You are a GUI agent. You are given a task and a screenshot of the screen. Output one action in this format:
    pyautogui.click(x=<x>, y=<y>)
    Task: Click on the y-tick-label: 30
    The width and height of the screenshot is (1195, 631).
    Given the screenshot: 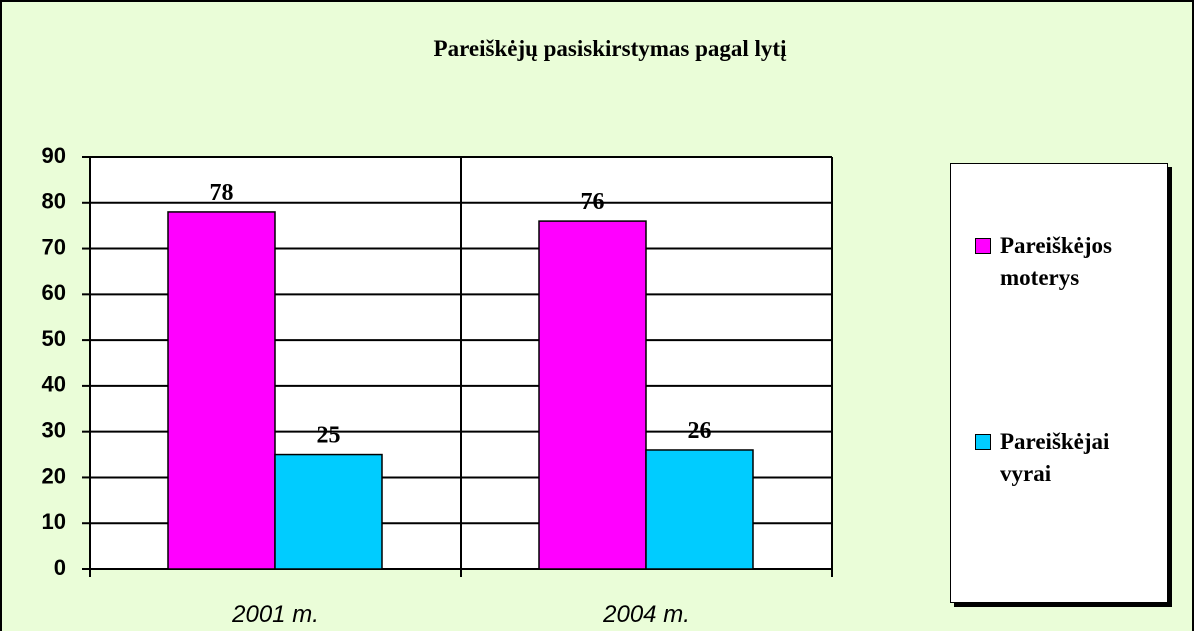 What is the action you would take?
    pyautogui.click(x=54, y=429)
    